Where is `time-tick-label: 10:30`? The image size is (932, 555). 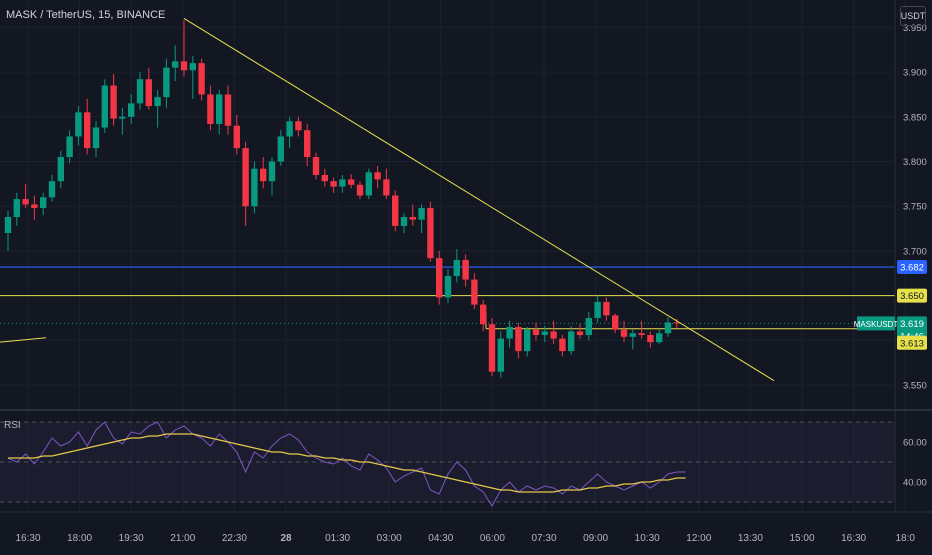
time-tick-label: 10:30 is located at coordinates (647, 538).